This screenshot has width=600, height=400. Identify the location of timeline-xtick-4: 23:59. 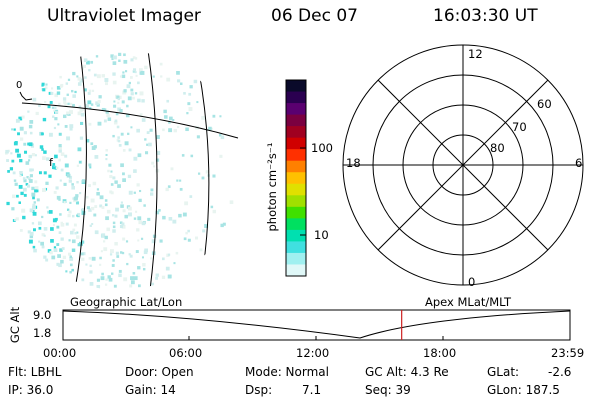
(568, 353).